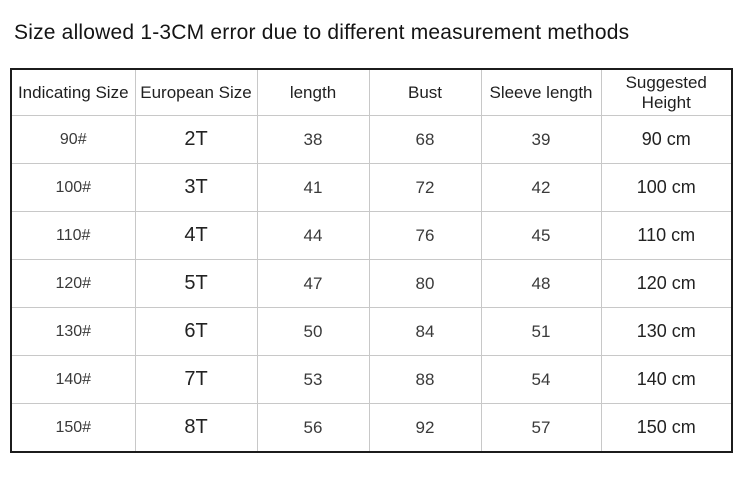  What do you see at coordinates (425, 235) in the screenshot?
I see `table-cell: 76` at bounding box center [425, 235].